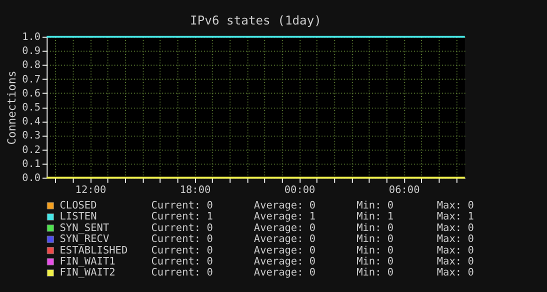  I want to click on x-tick-label: 00:00, so click(300, 190).